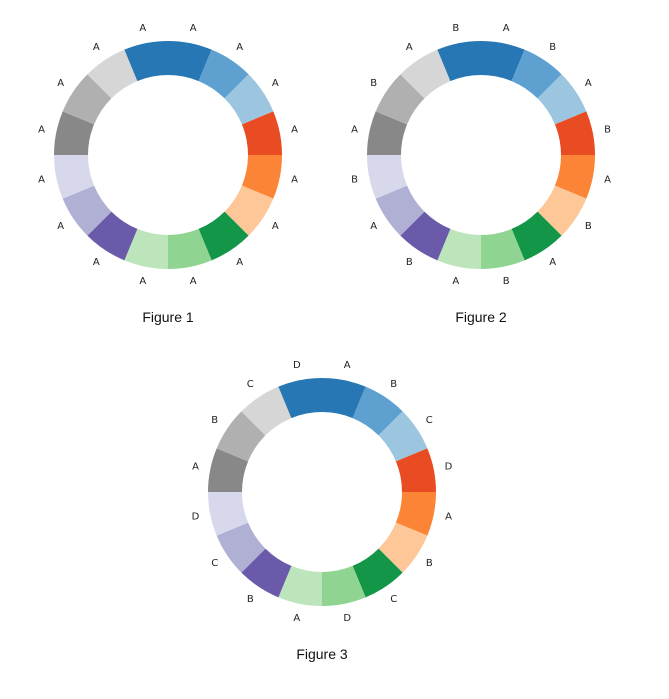 The width and height of the screenshot is (669, 699). I want to click on figure-caption: Figure 1, so click(168, 317).